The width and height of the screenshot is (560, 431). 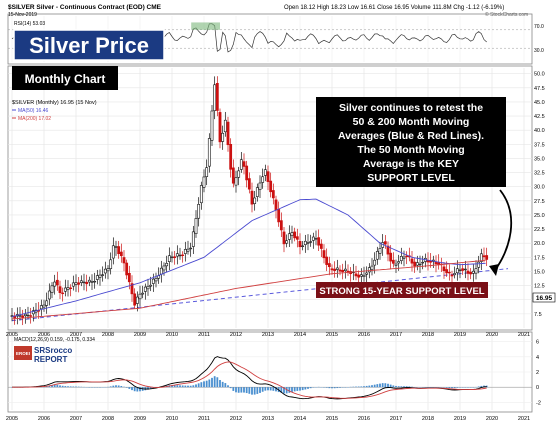 What do you see at coordinates (460, 335) in the screenshot?
I see `x-tick-label: 2019` at bounding box center [460, 335].